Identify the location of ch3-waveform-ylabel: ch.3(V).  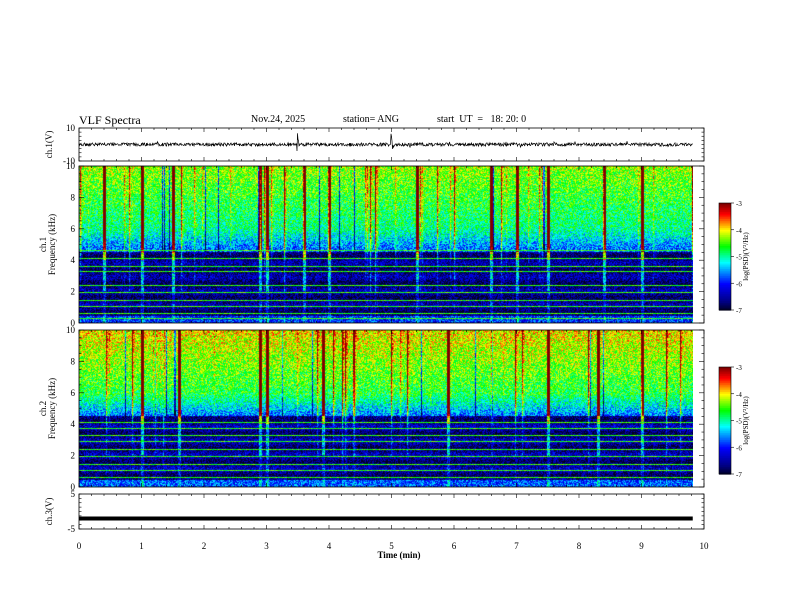
(49, 512).